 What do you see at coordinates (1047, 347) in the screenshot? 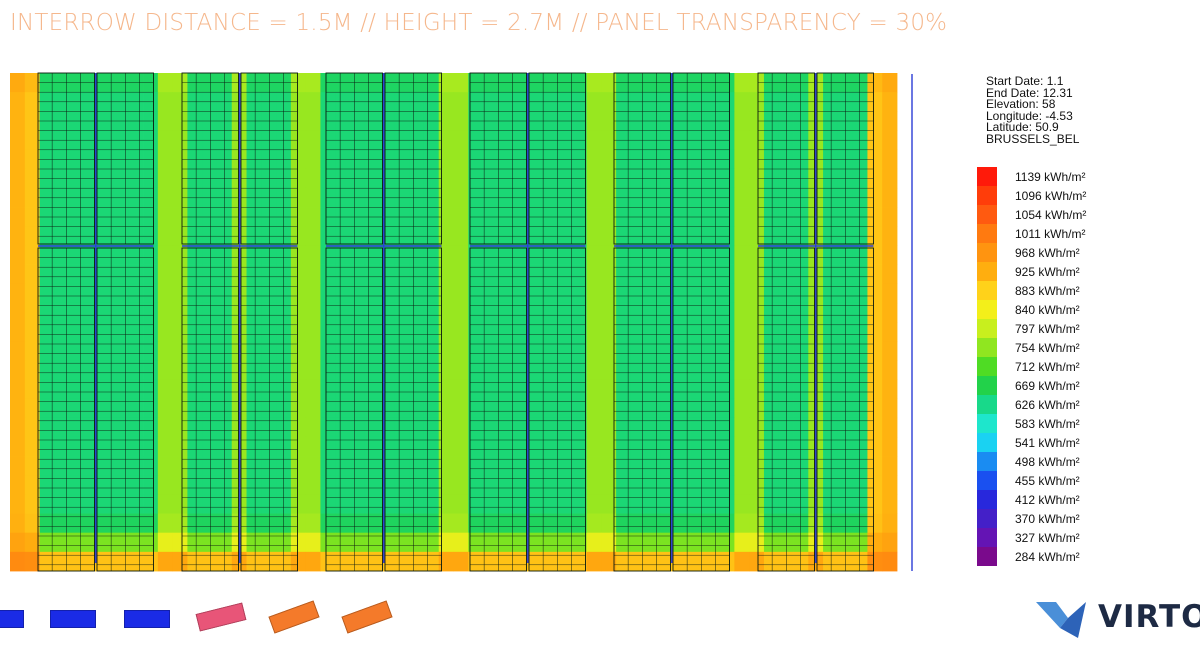
I see `legend-label: 754 kWh/m²` at bounding box center [1047, 347].